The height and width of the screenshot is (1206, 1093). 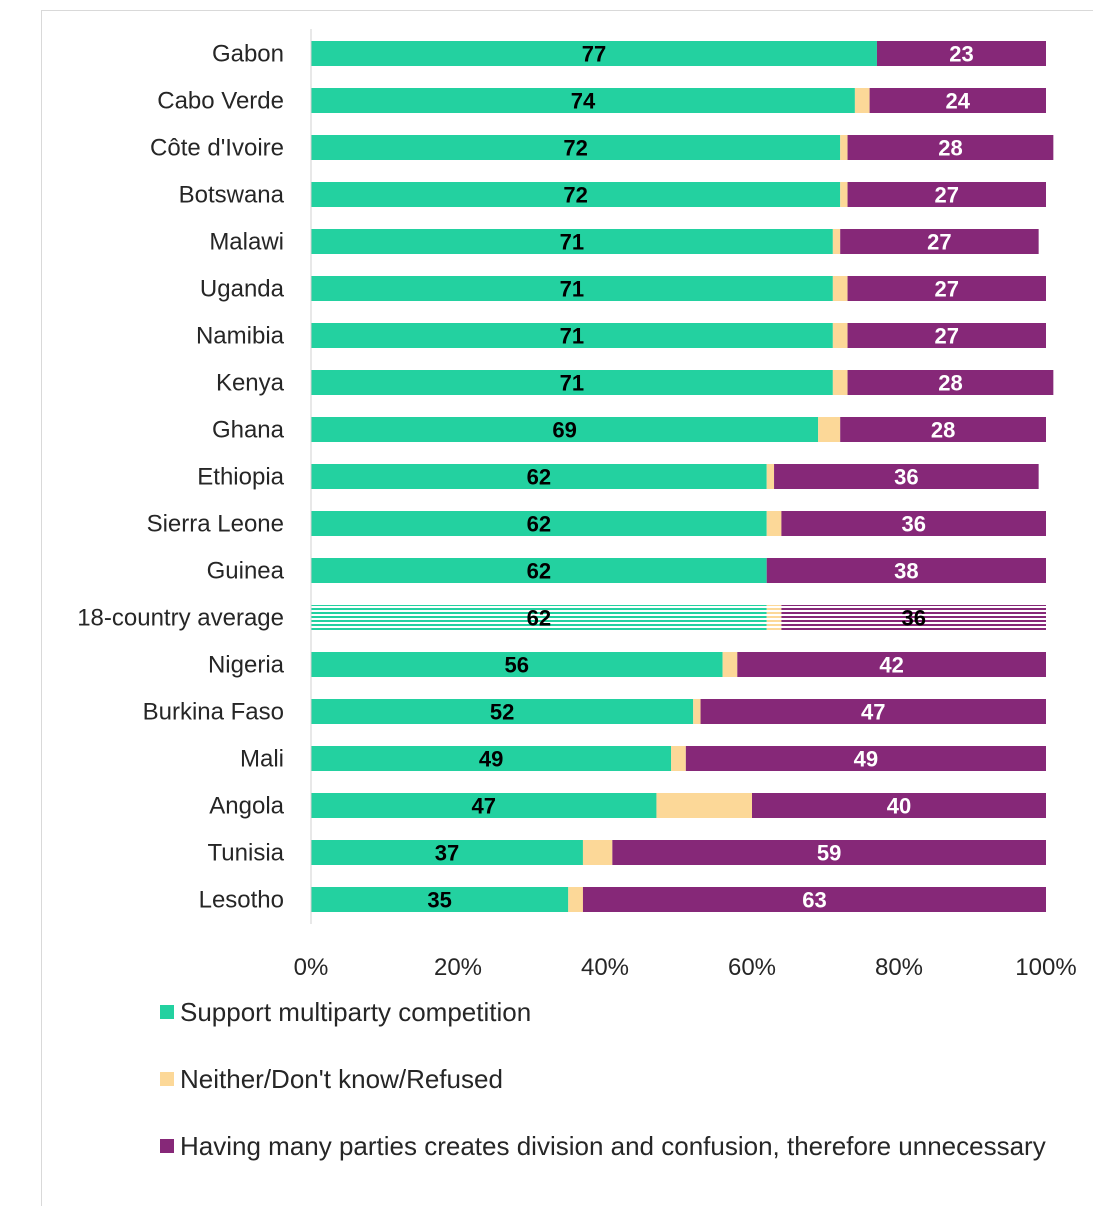 What do you see at coordinates (439, 900) in the screenshot?
I see `data-label-lesotho-series-0: 35` at bounding box center [439, 900].